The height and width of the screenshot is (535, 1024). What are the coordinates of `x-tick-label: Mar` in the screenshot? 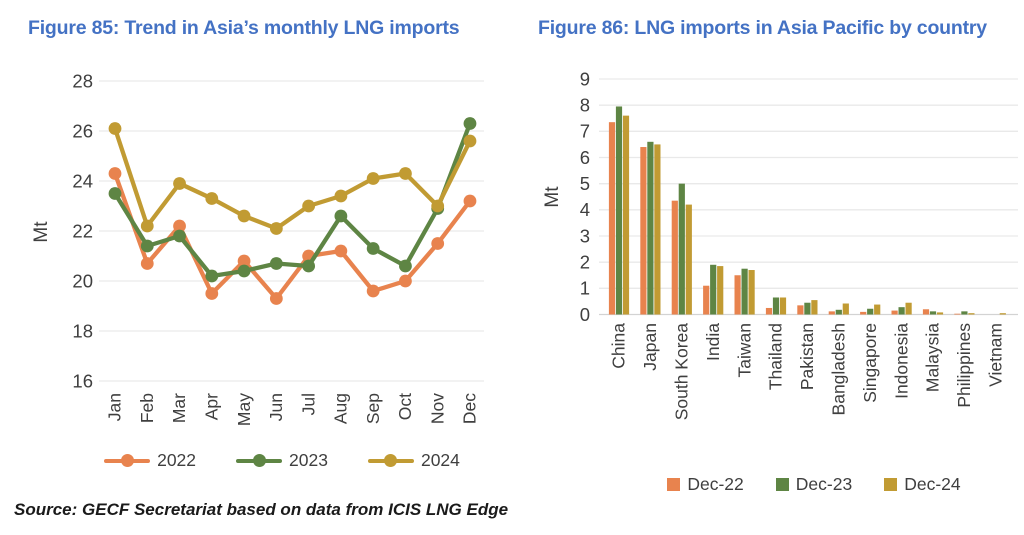 It's located at (179, 408).